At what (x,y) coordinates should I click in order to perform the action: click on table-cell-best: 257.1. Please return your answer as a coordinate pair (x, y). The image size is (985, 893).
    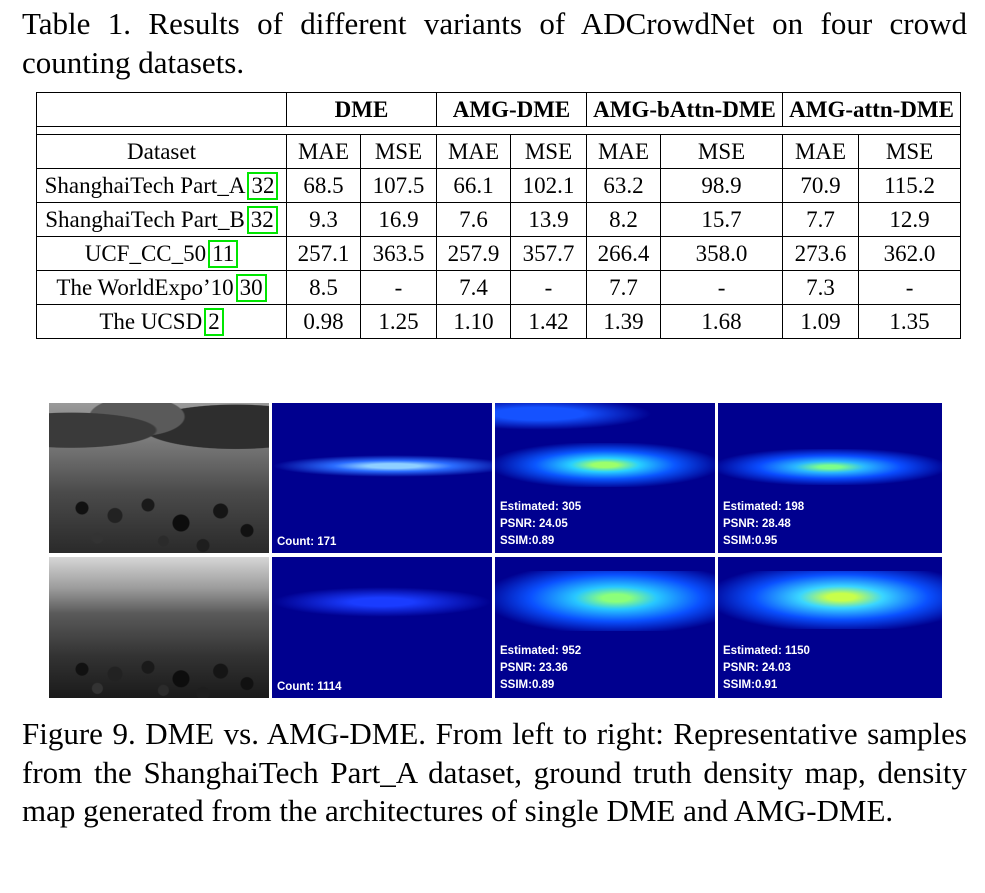
    Looking at the image, I should click on (323, 253).